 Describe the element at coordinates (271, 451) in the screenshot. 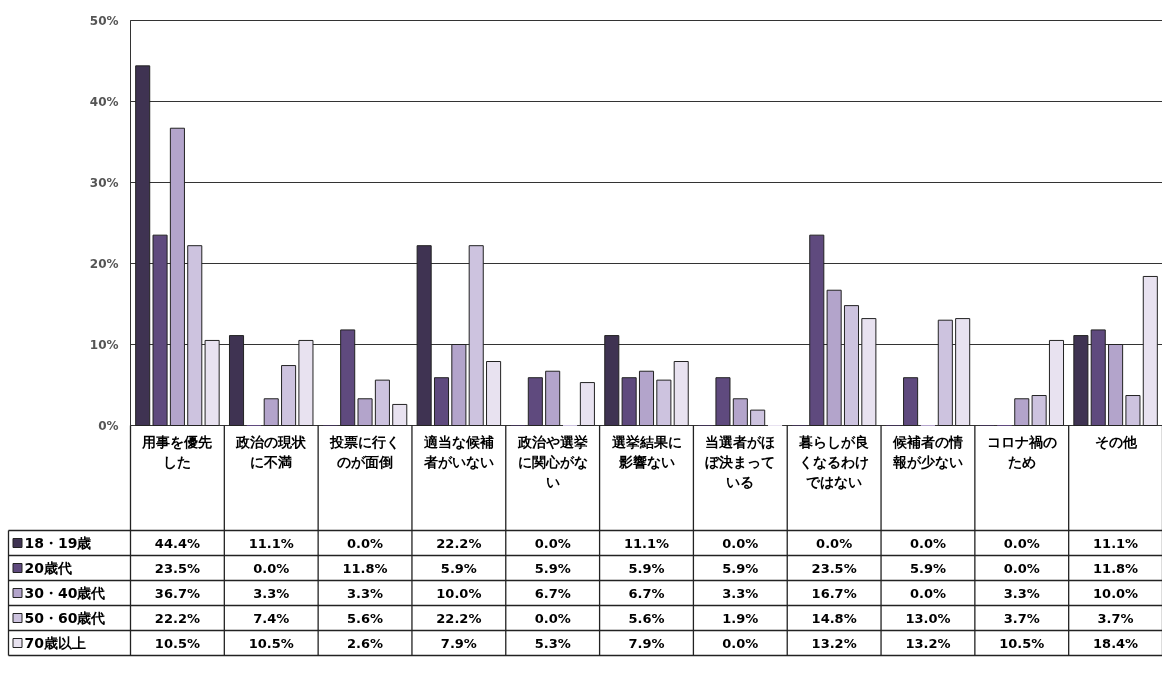

I see `x-tick-label: 政治の現状に不満` at that location.